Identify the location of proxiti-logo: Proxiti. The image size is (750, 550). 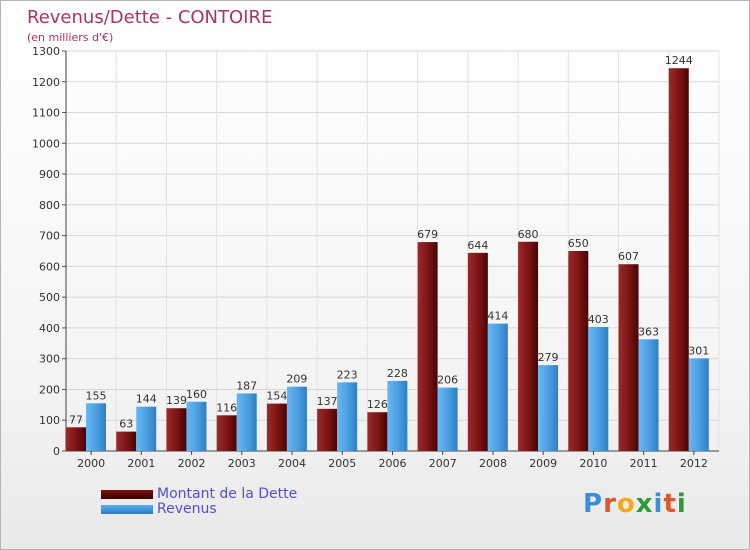
(635, 504).